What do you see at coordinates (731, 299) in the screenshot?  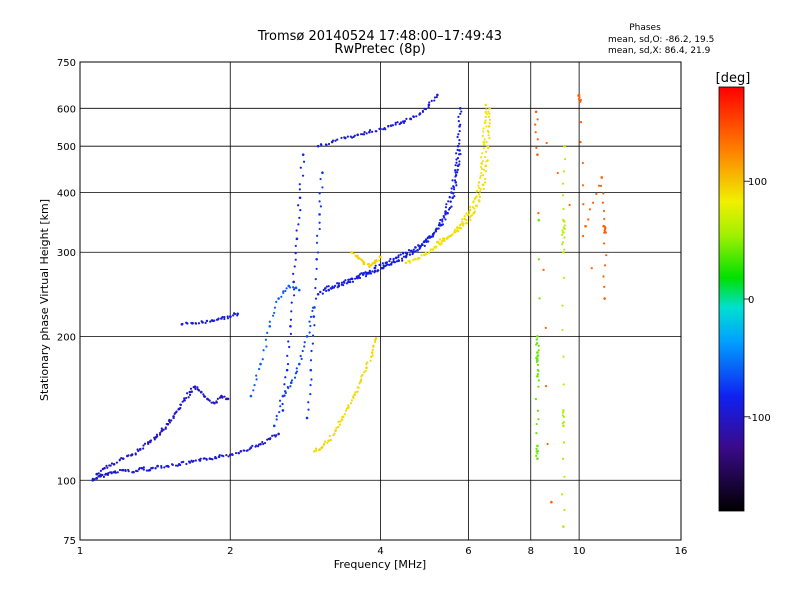 I see `colorbar-gradient` at bounding box center [731, 299].